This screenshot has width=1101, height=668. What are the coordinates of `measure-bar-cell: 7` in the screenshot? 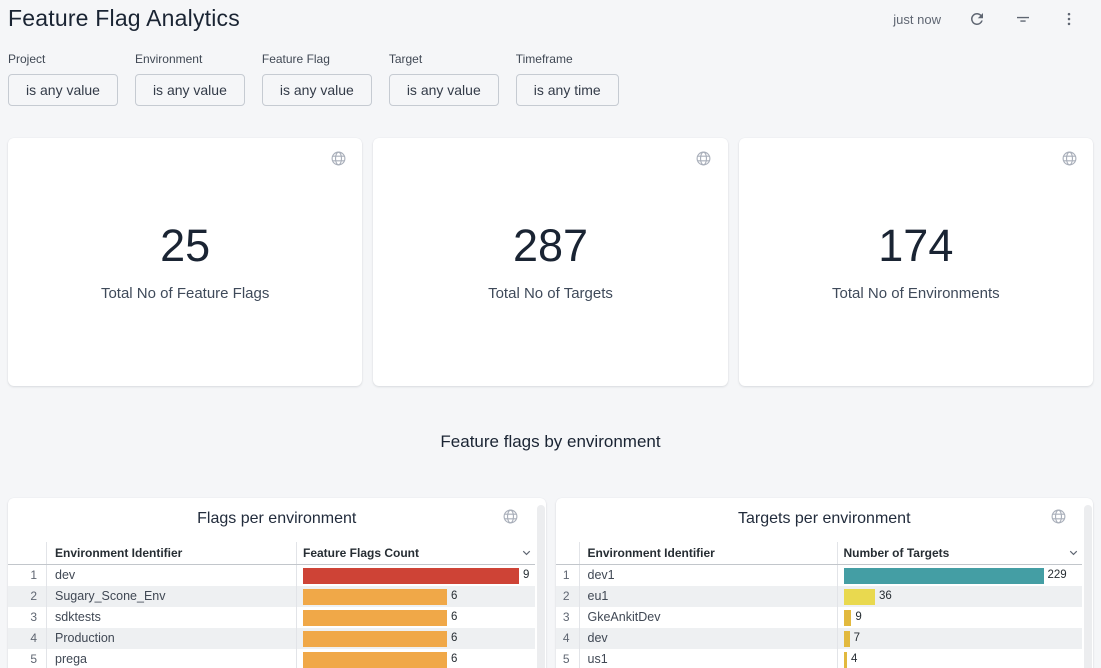 It's located at (959, 638).